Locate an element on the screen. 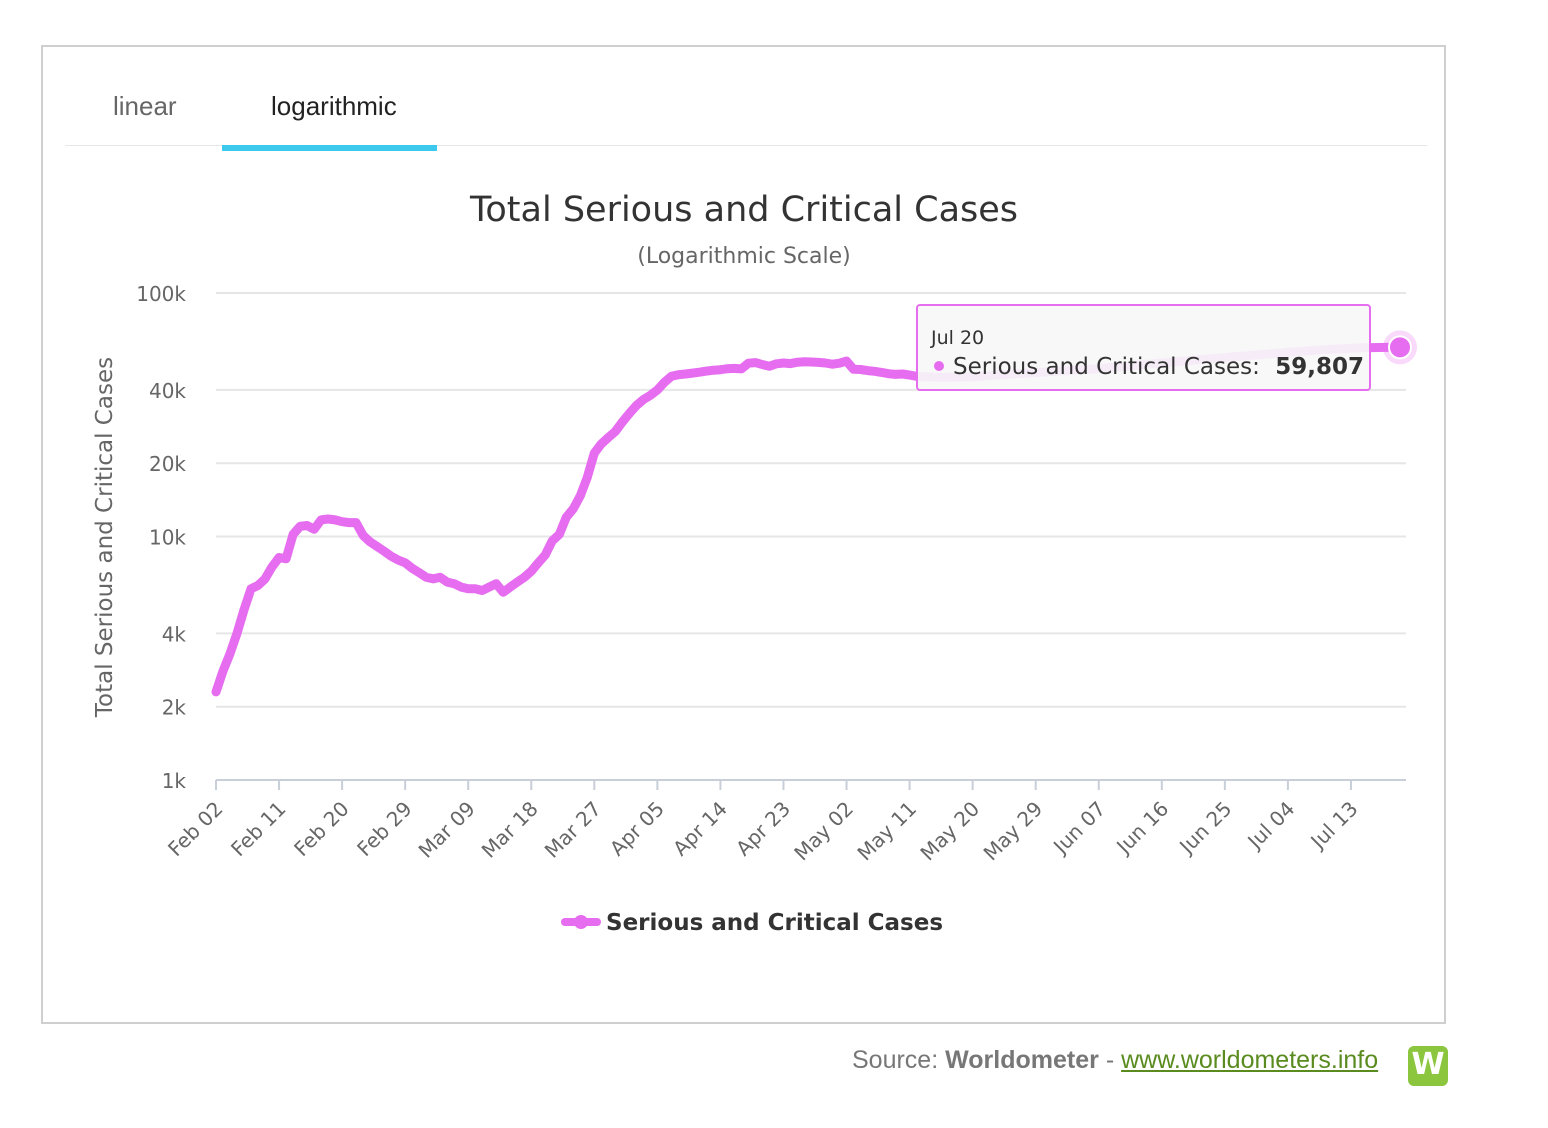 Image resolution: width=1548 pixels, height=1128 pixels. chart-subtitle: (Logarithmic Scale) is located at coordinates (744, 256).